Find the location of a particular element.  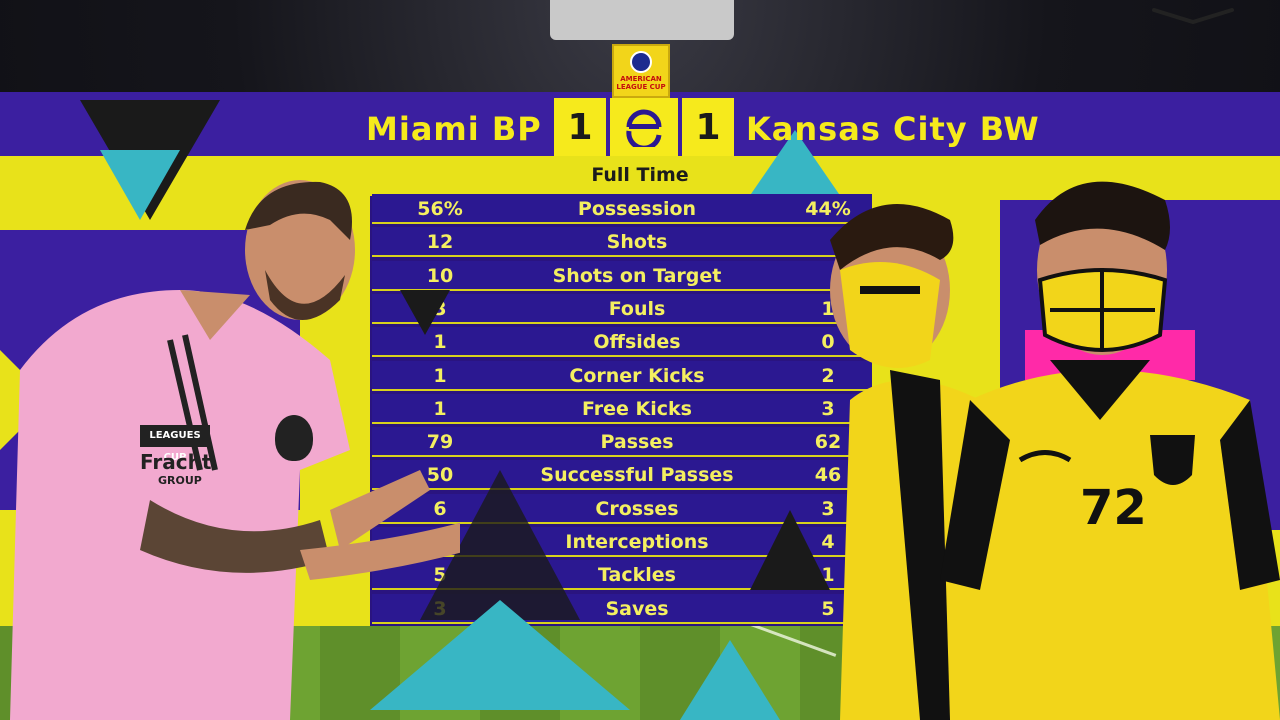

stat-away-value: 62 is located at coordinates (828, 442).